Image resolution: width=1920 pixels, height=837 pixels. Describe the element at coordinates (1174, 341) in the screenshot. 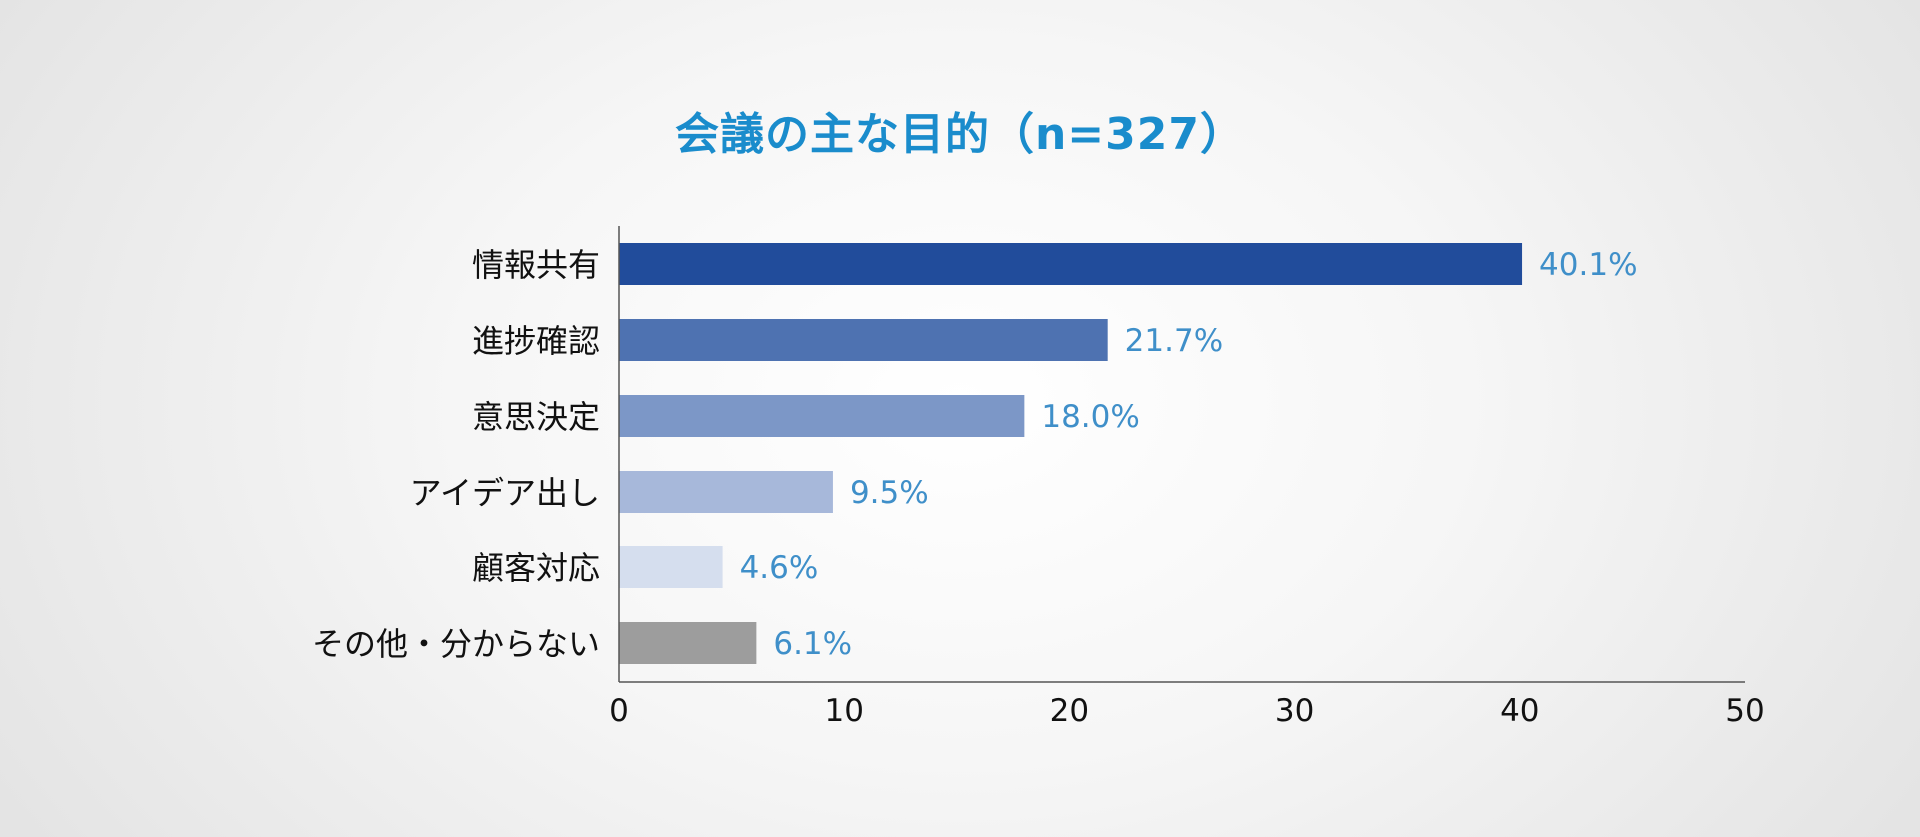

I see `value-label-2: 21.7%` at that location.